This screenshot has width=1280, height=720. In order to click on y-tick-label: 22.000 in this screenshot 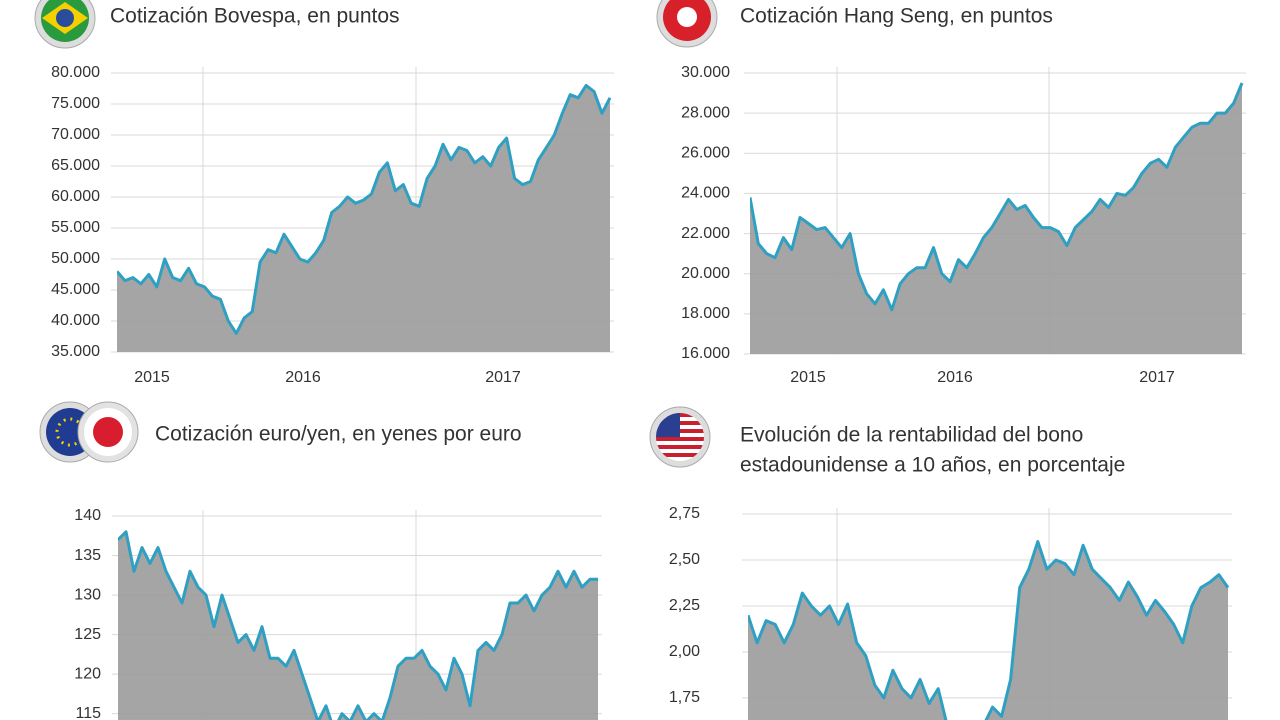, I will do `click(705, 233)`.